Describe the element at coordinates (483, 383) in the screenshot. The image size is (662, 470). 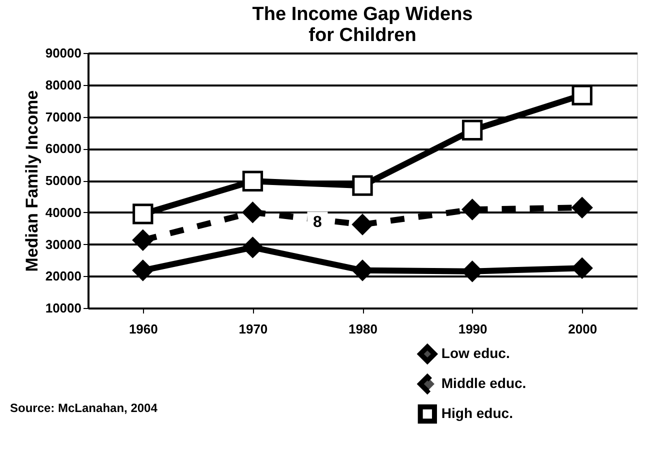
I see `legend-label: Middle educ.` at that location.